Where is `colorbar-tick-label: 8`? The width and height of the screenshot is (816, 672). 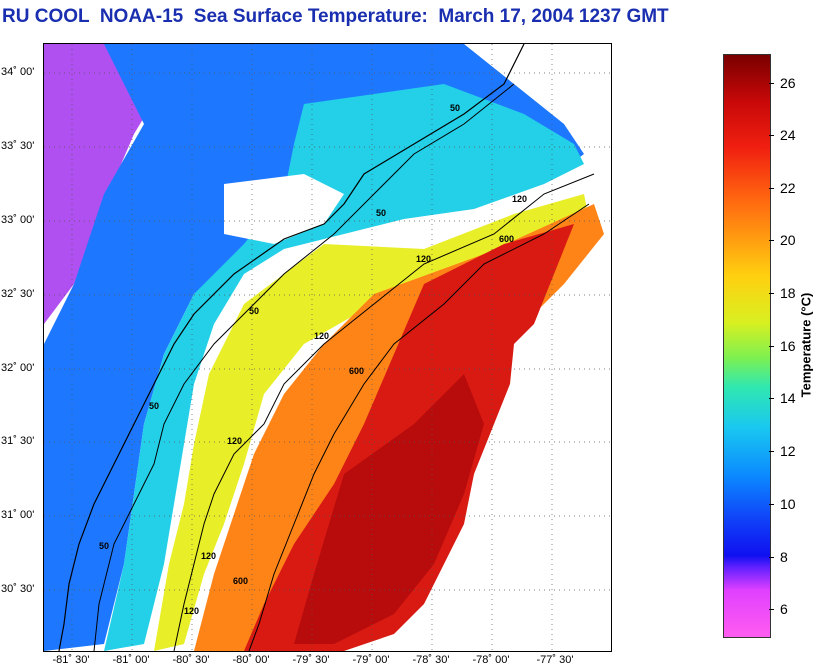
colorbar-tick-label: 8 is located at coordinates (784, 557).